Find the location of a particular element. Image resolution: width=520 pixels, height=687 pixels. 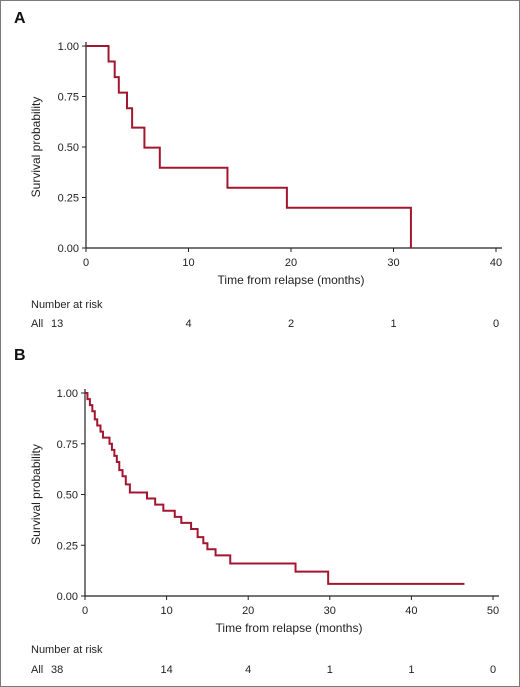

risk-value: 2 is located at coordinates (291, 324).